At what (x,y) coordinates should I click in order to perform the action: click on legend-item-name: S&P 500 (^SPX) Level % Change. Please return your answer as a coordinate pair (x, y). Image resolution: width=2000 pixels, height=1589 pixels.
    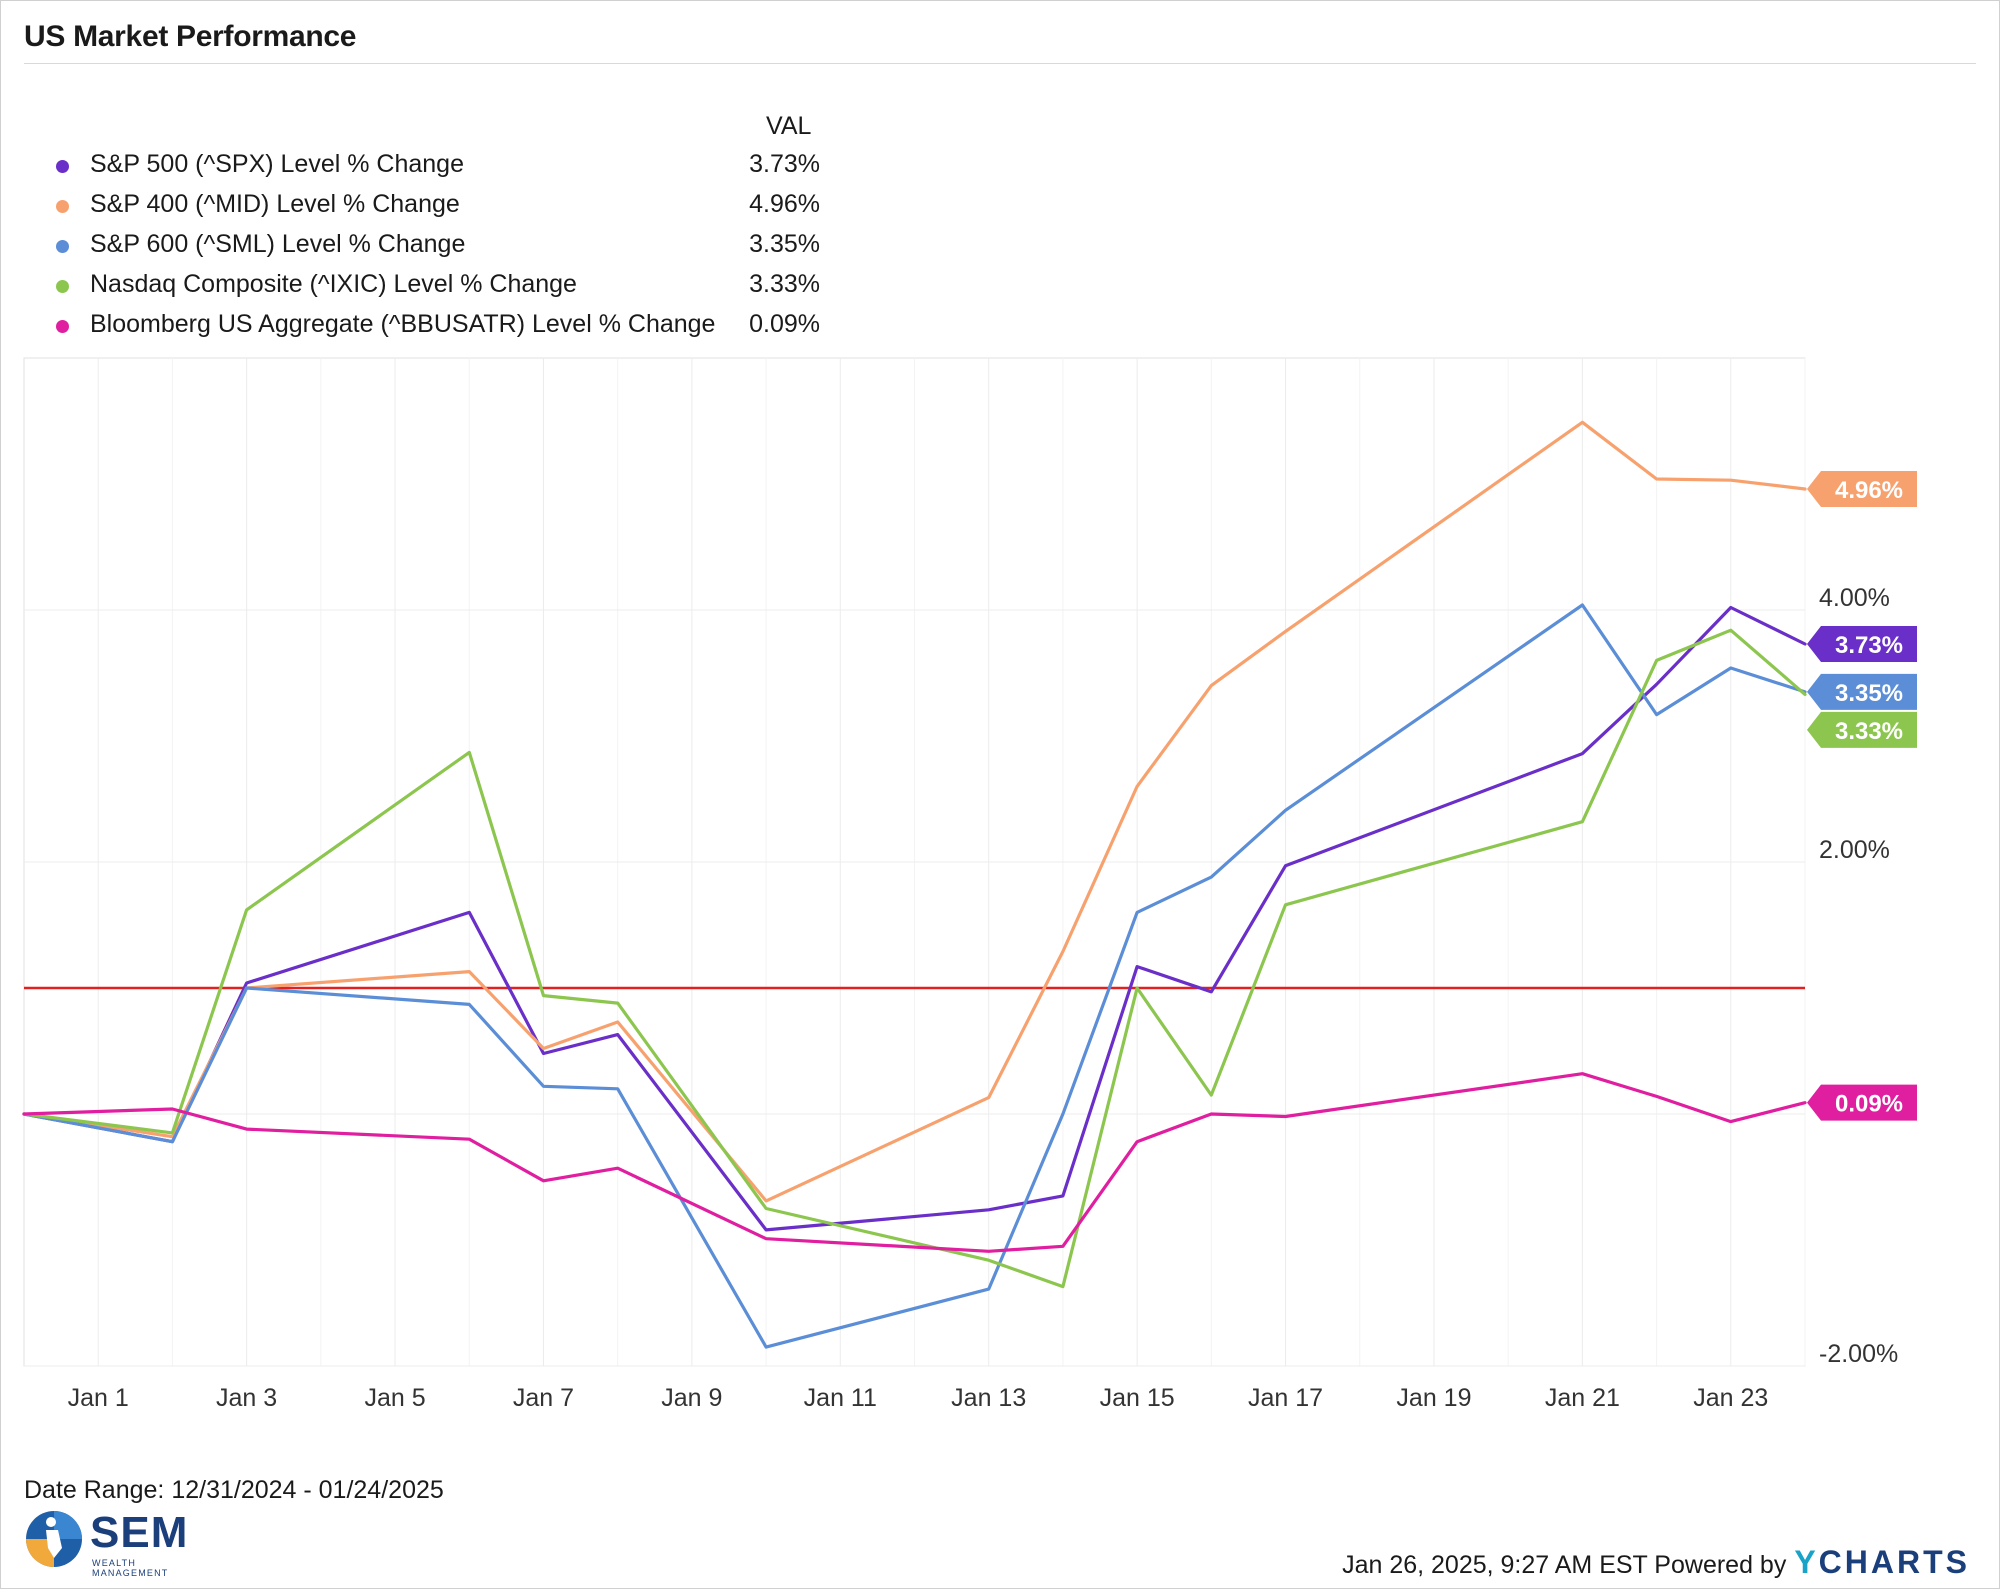
    Looking at the image, I should click on (277, 164).